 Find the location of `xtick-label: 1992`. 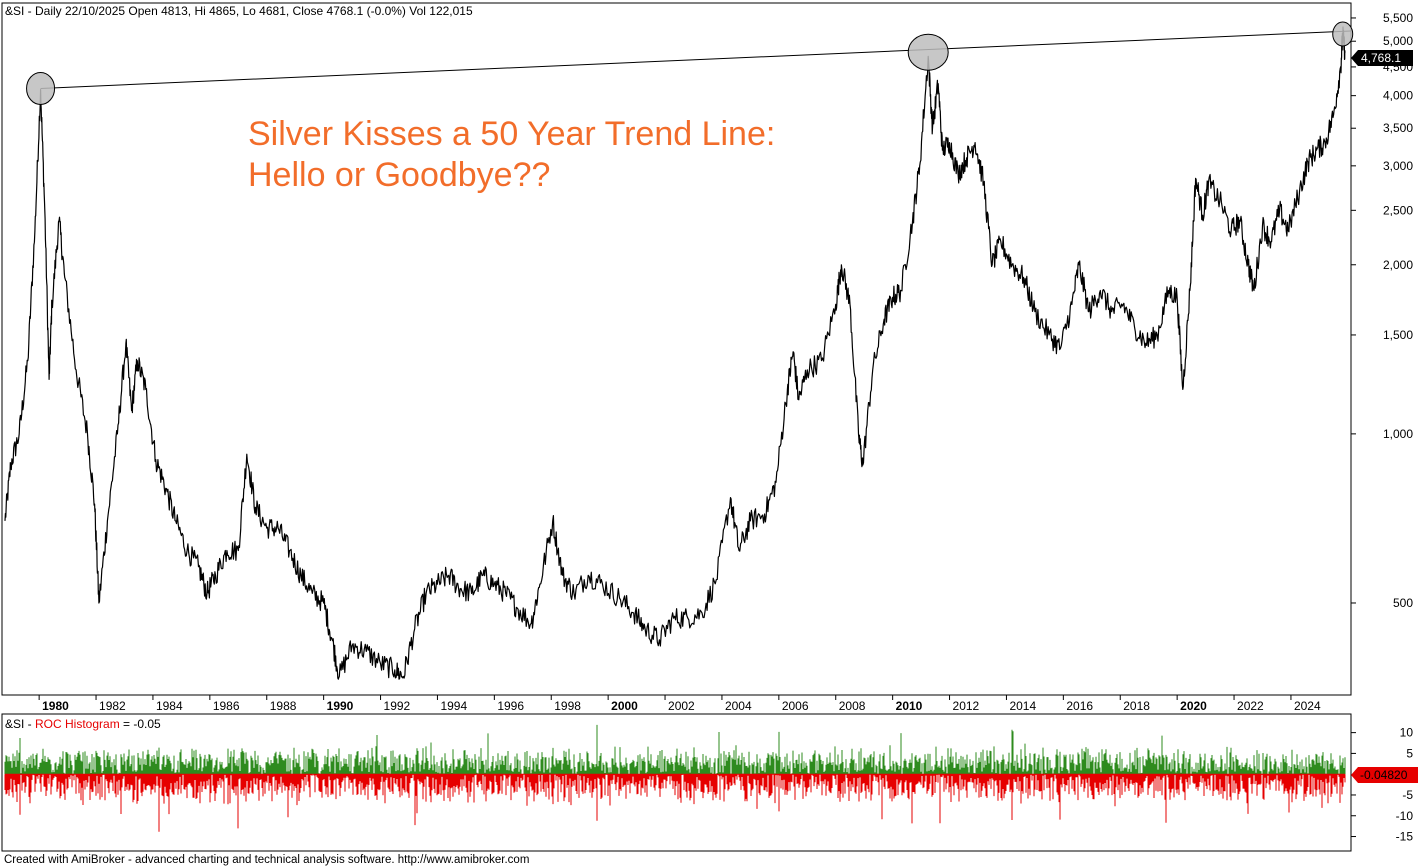

xtick-label: 1992 is located at coordinates (397, 706).